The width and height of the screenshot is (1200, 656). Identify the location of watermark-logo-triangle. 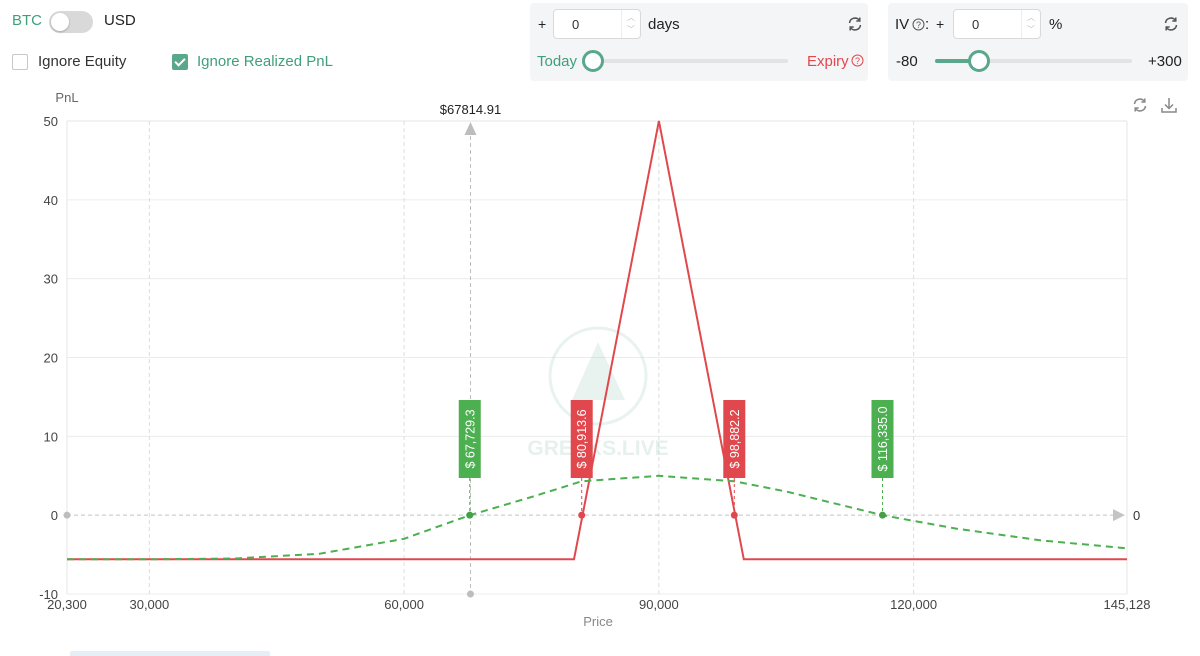
(598, 371).